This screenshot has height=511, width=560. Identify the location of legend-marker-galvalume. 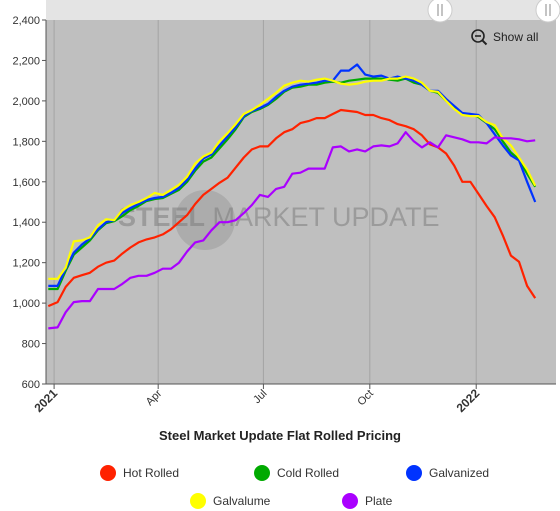
(198, 501).